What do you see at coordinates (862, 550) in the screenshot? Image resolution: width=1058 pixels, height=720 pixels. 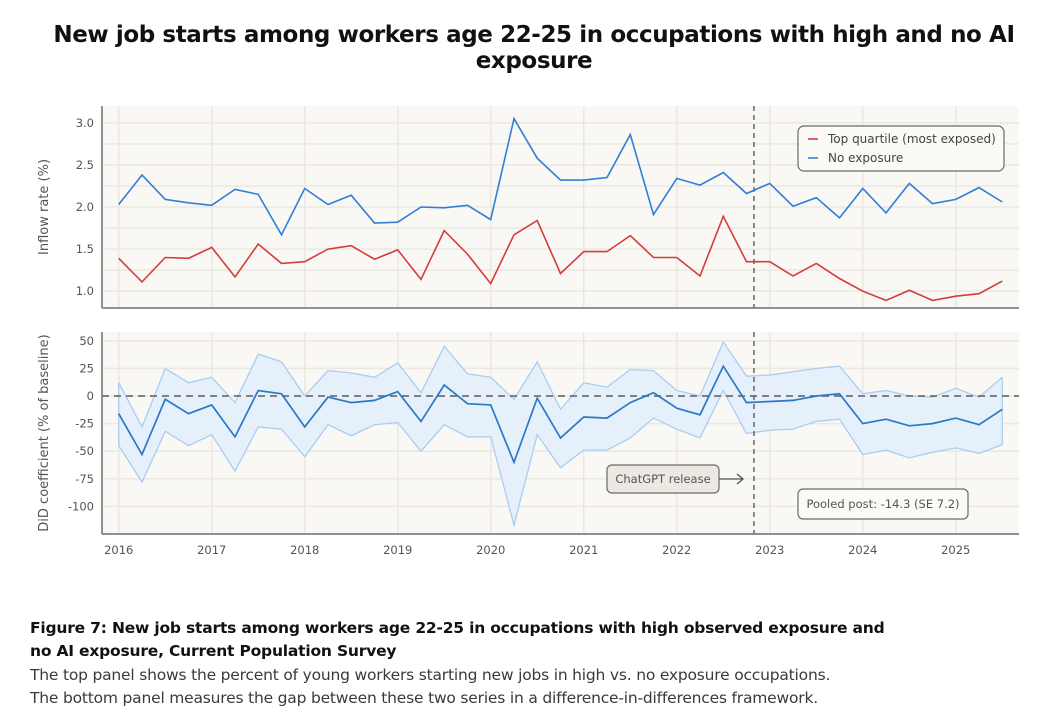 I see `x-tick-label: 2024` at bounding box center [862, 550].